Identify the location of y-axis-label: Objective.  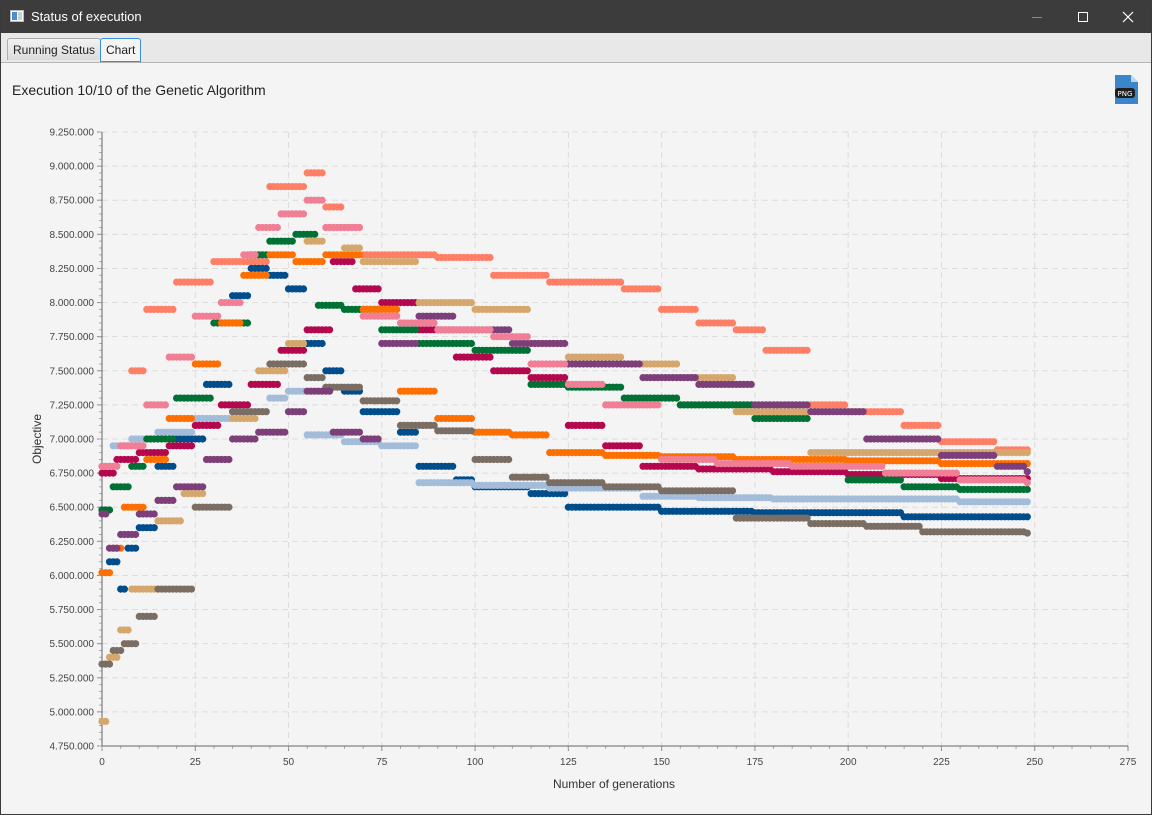
(37, 439).